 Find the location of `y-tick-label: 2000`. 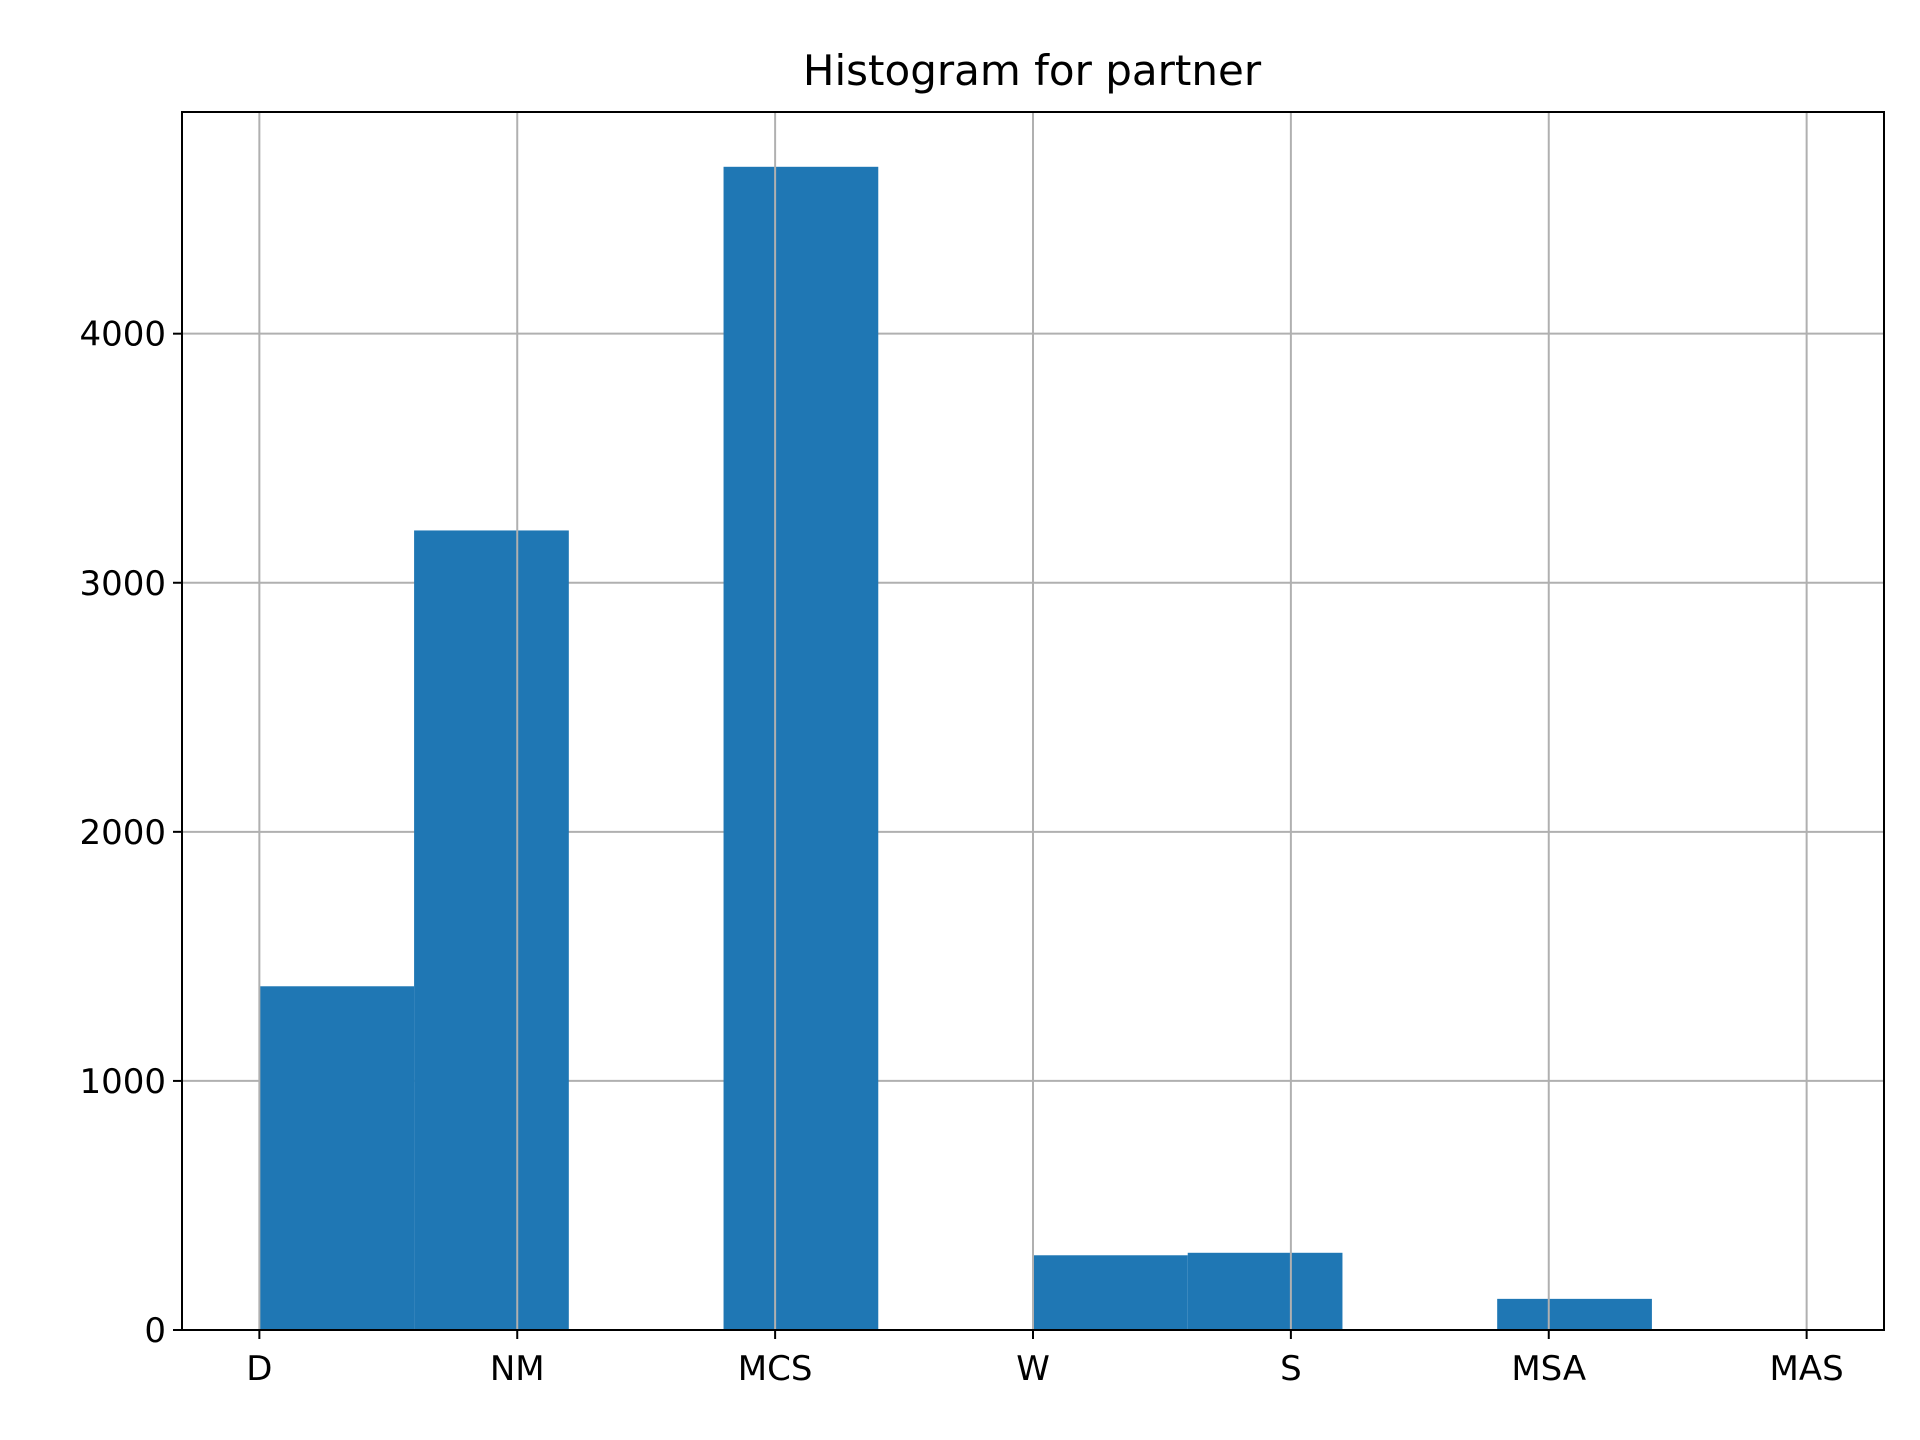

y-tick-label: 2000 is located at coordinates (122, 833).